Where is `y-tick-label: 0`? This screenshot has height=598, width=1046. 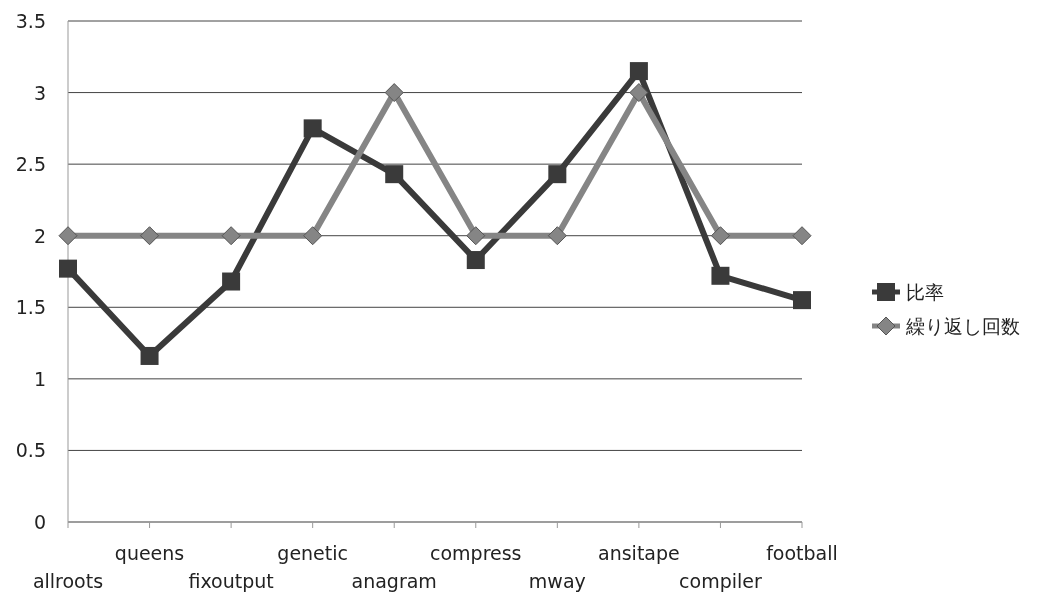
y-tick-label: 0 is located at coordinates (39, 522).